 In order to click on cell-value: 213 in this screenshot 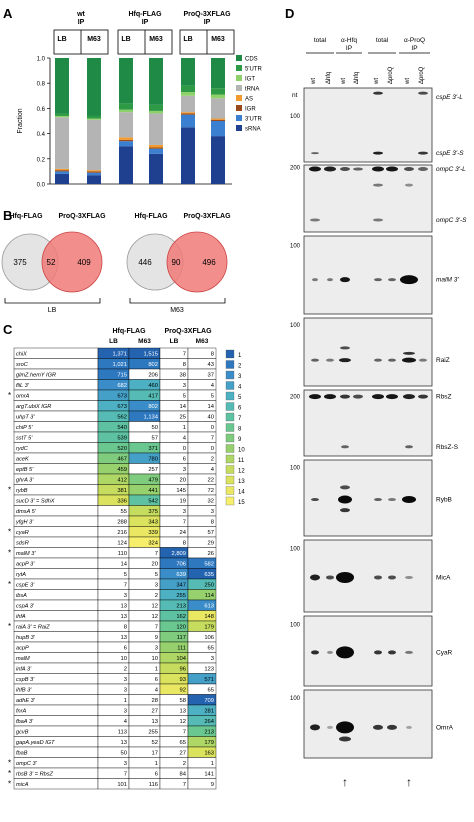, I will do `click(209, 733)`.